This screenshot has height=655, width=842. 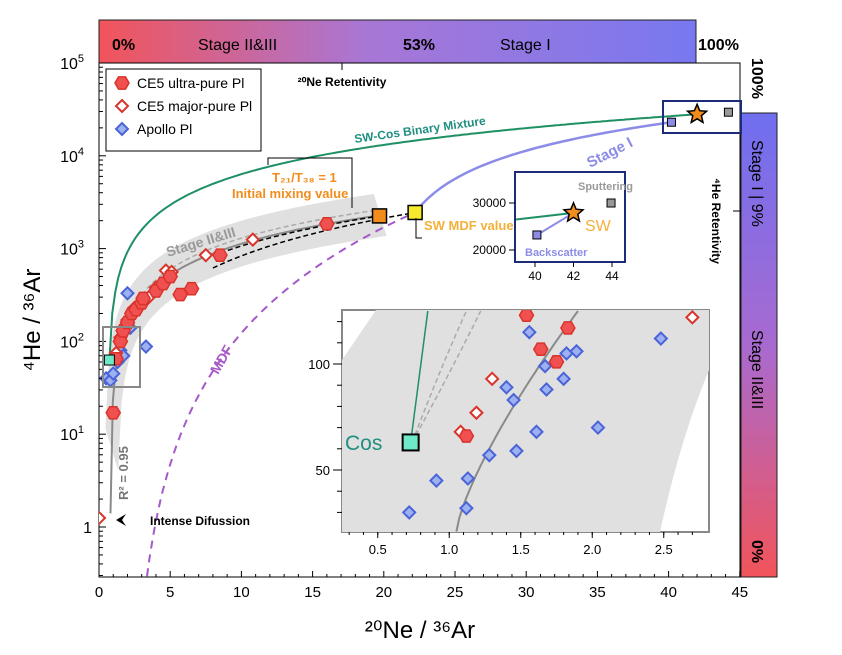 What do you see at coordinates (664, 549) in the screenshot?
I see `inset-x-tick-label: 2.5` at bounding box center [664, 549].